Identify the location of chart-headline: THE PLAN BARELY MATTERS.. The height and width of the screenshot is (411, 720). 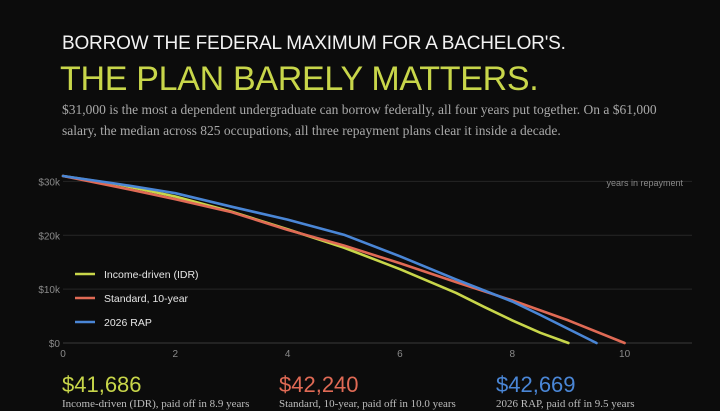
(299, 79).